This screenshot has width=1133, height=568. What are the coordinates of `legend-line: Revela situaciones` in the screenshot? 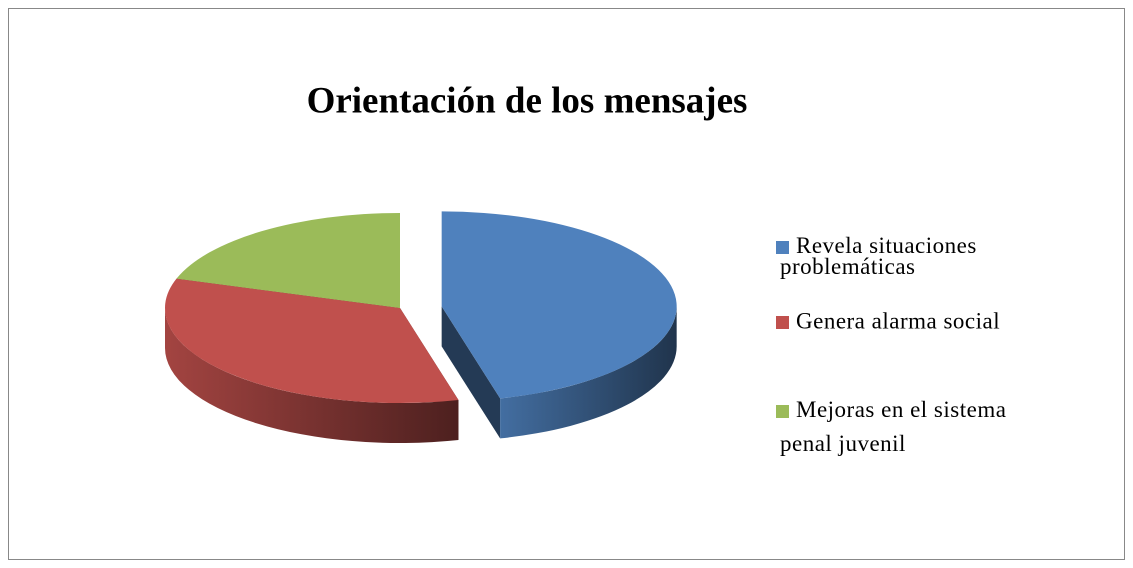 It's located at (886, 245).